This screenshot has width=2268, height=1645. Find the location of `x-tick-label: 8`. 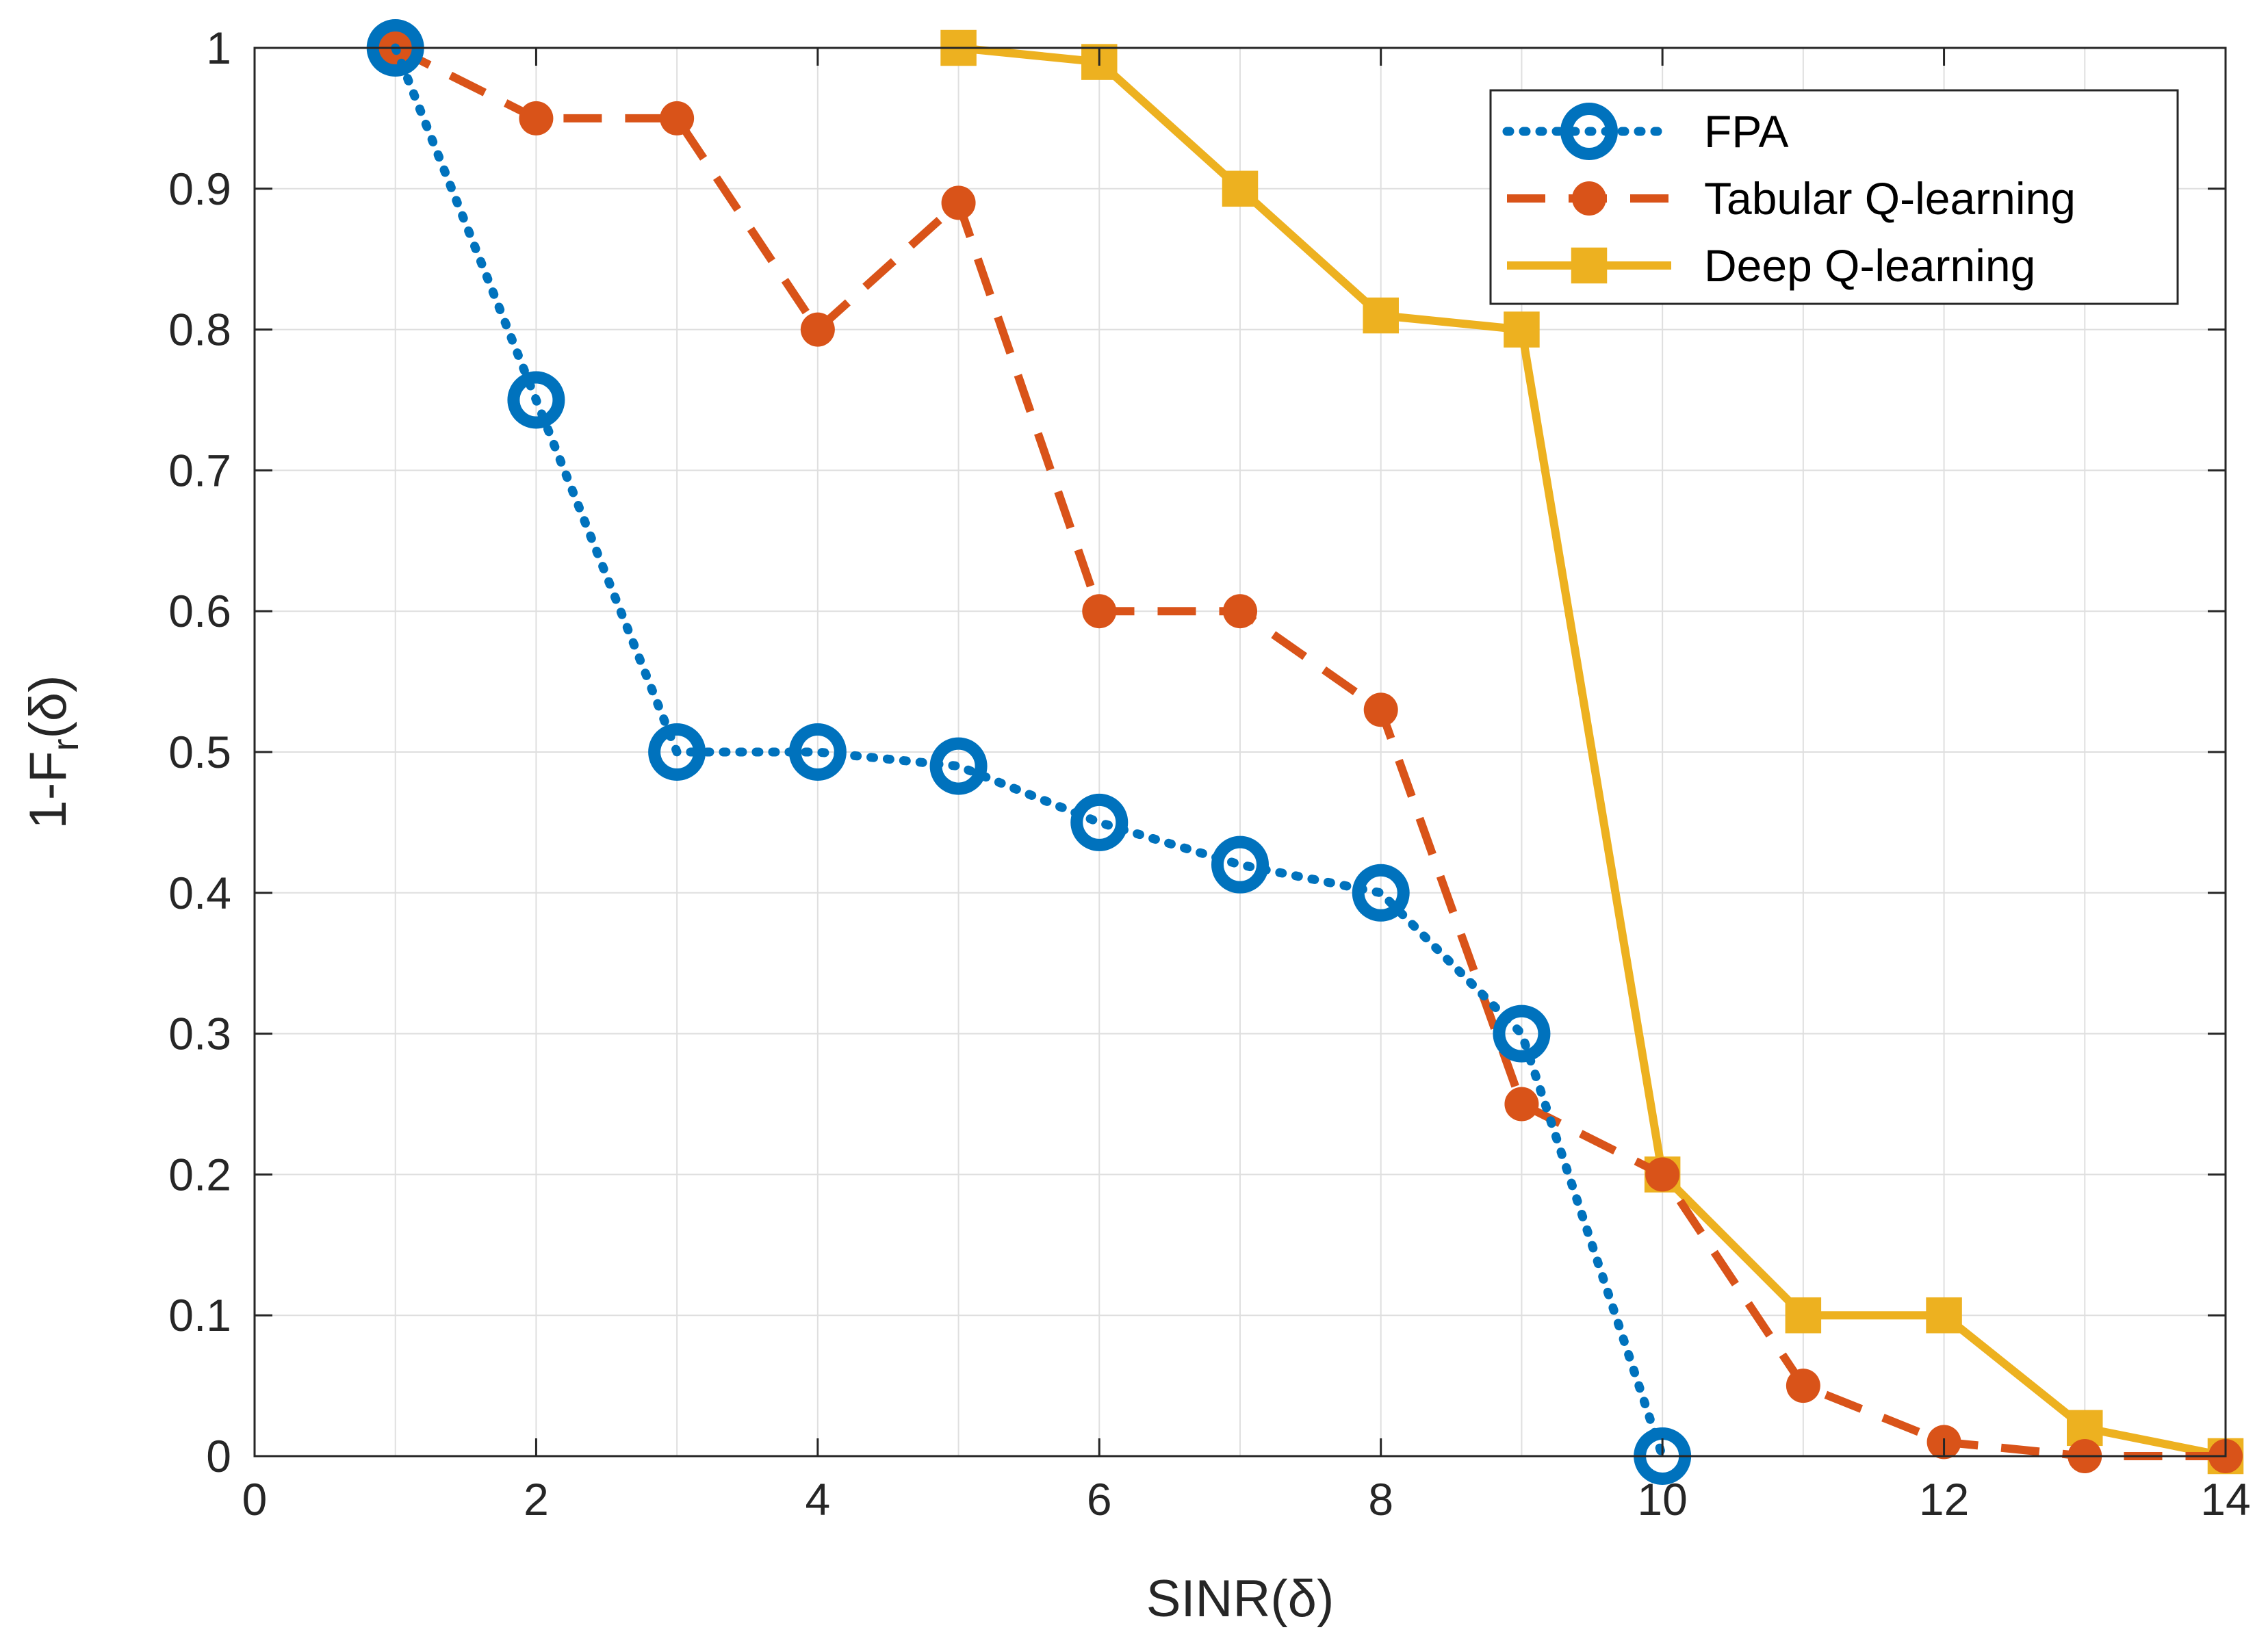

x-tick-label: 8 is located at coordinates (1380, 1499).